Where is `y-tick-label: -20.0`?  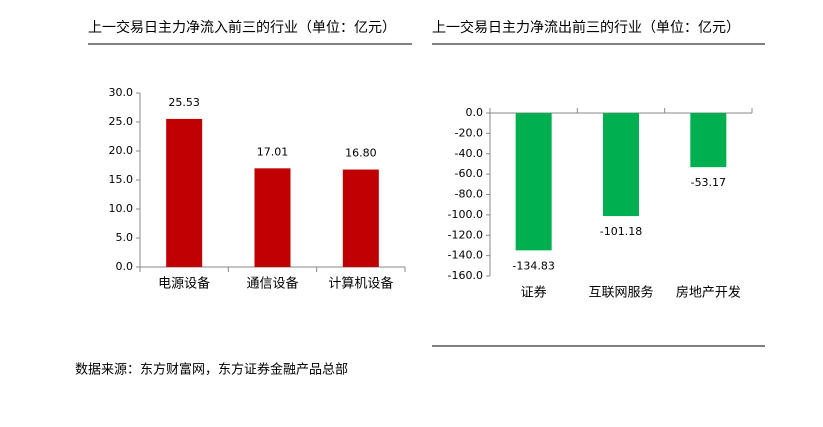
y-tick-label: -20.0 is located at coordinates (469, 132).